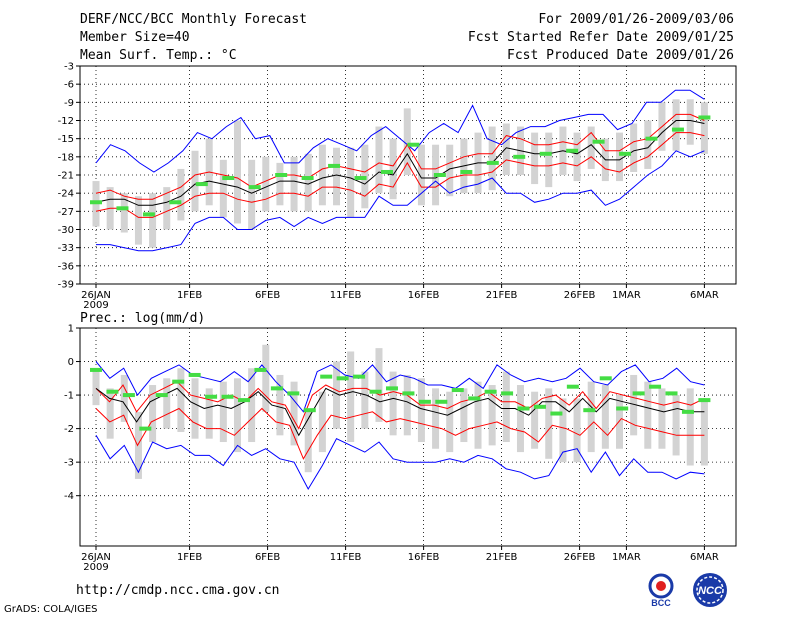 The height and width of the screenshot is (618, 800). Describe the element at coordinates (620, 55) in the screenshot. I see `produced-date: Fcst Produced Date 2009/01/26` at that location.